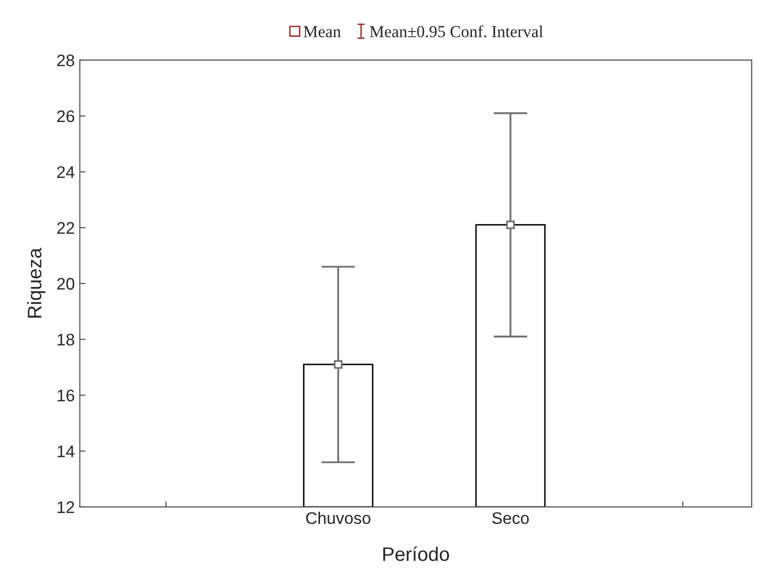 The width and height of the screenshot is (760, 578). Describe the element at coordinates (322, 32) in the screenshot. I see `text: Mean` at that location.